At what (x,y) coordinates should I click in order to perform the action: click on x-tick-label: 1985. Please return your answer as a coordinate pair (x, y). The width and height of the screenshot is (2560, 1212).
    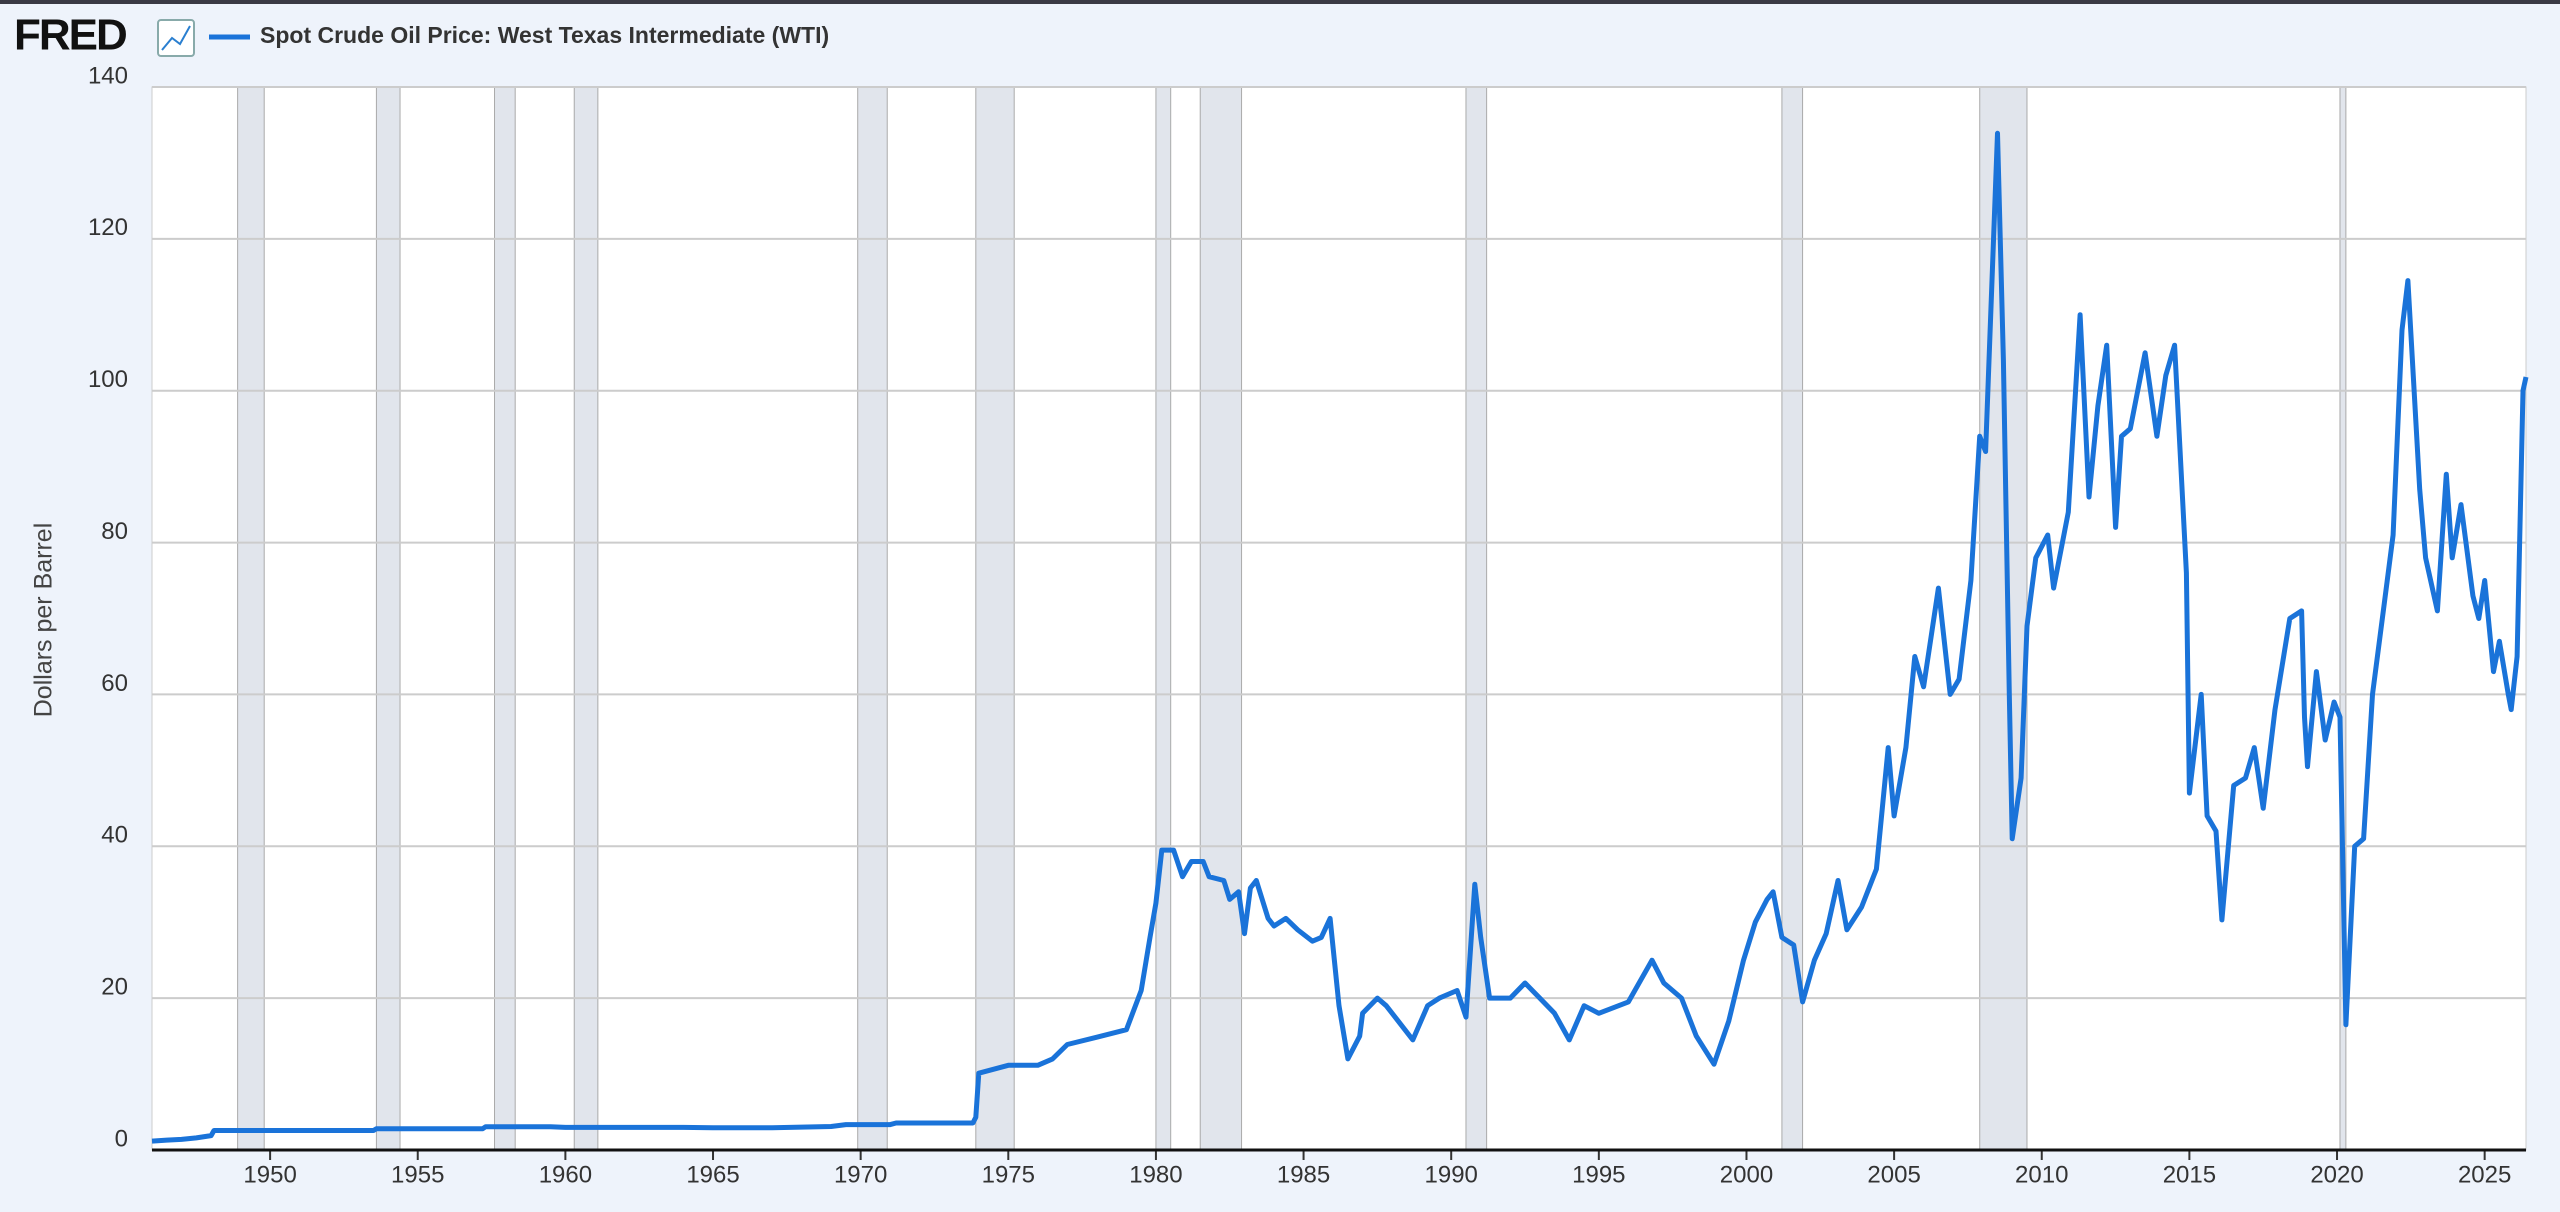
    Looking at the image, I should click on (1303, 1174).